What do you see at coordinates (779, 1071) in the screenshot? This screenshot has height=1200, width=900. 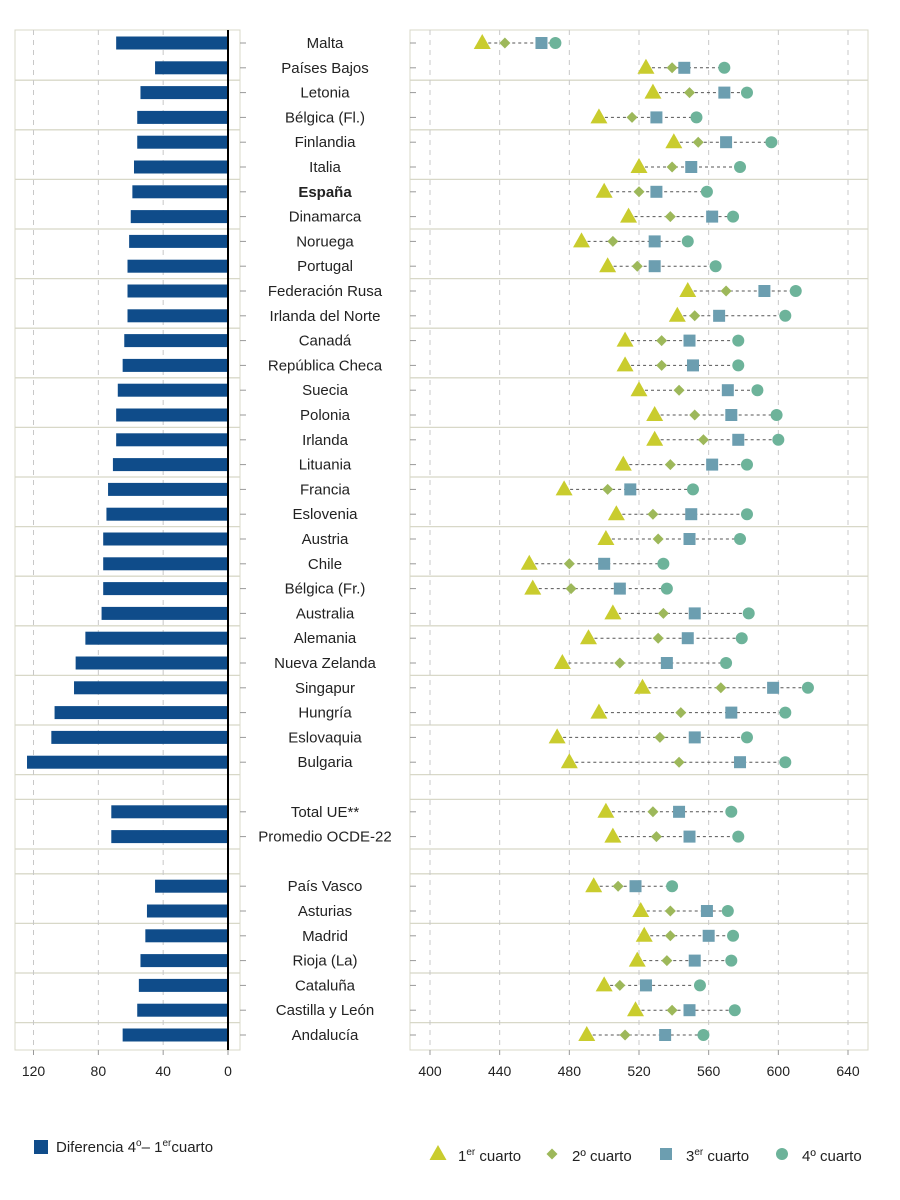 I see `right-tick-label: 600` at bounding box center [779, 1071].